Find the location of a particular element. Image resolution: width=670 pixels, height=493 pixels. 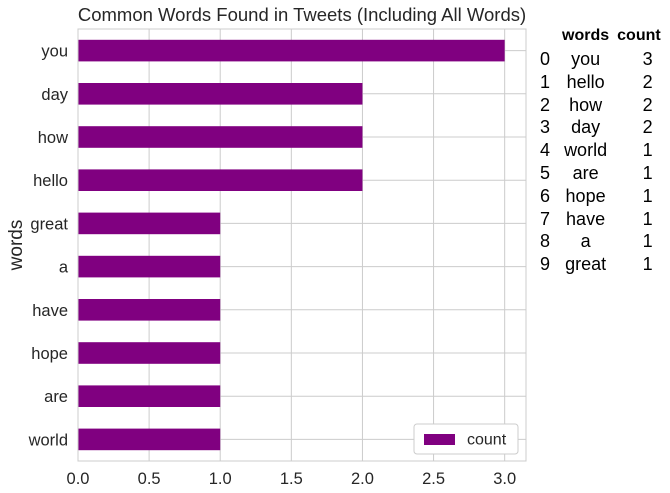

table-row: 1 hello 2 is located at coordinates (598, 82).